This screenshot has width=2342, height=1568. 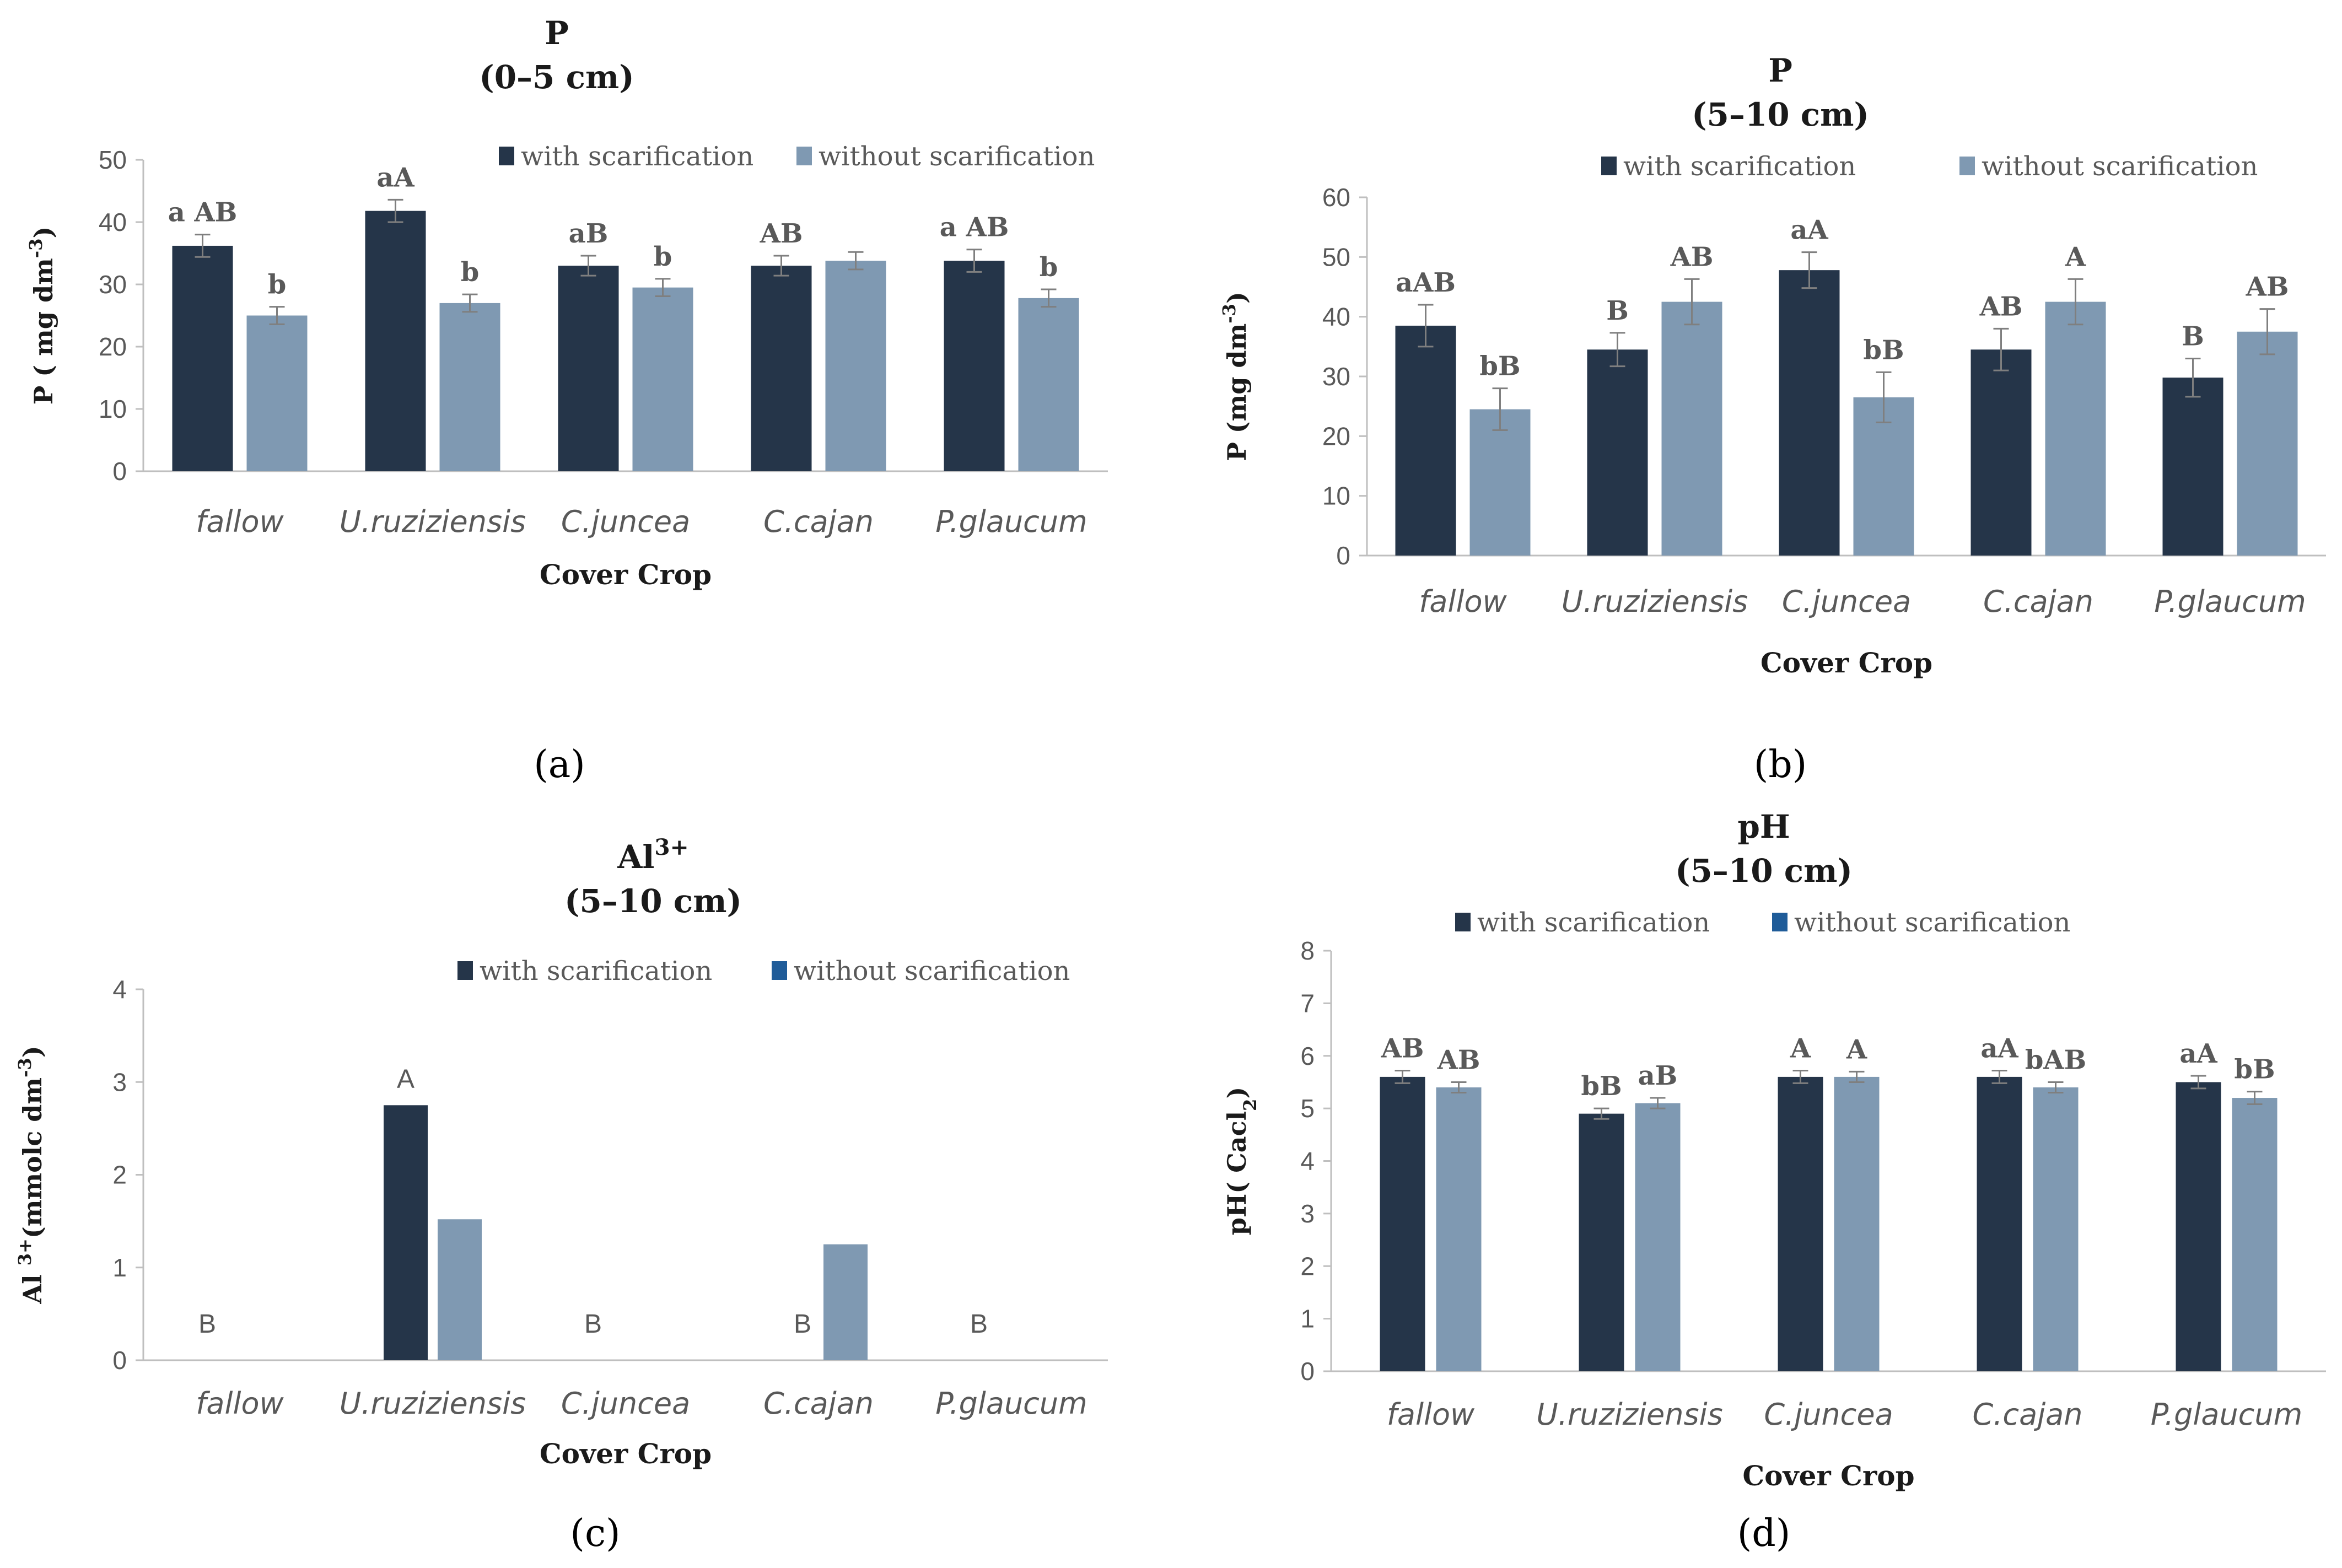 I want to click on significance-label: bAB, so click(x=2055, y=1059).